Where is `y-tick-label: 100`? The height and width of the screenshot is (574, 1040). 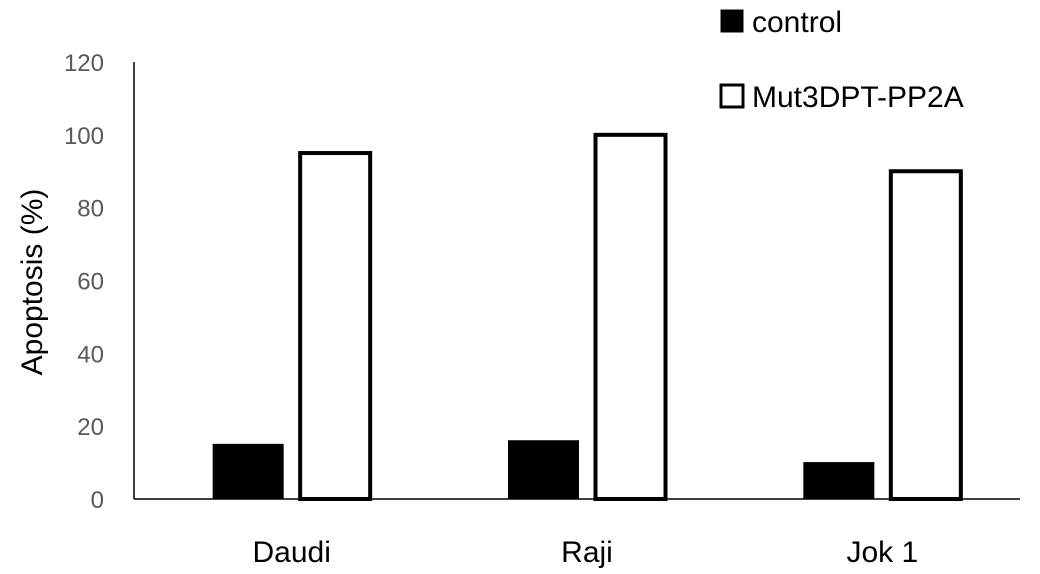
y-tick-label: 100 is located at coordinates (84, 136).